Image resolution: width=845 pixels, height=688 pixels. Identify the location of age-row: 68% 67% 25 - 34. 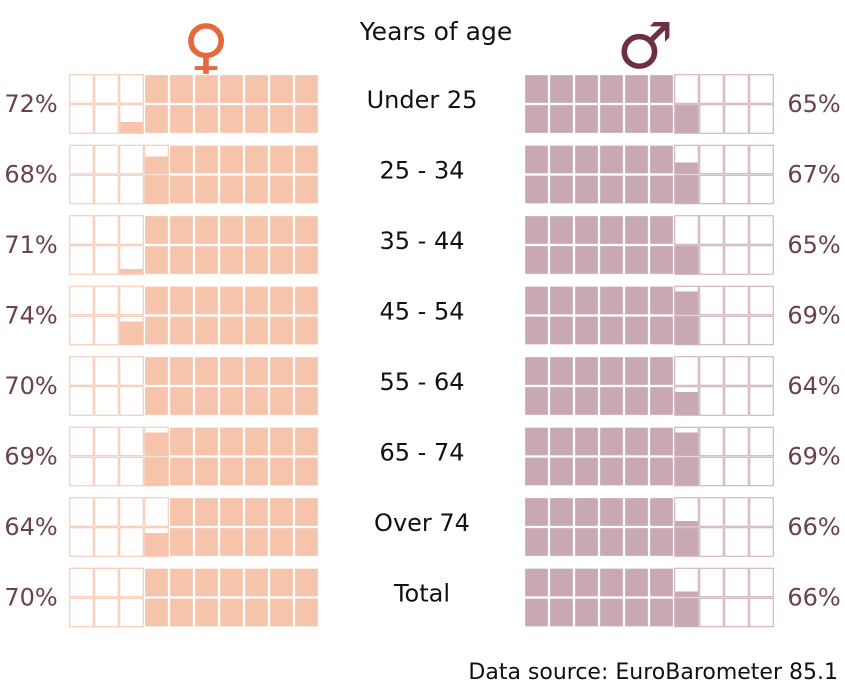
(422, 174).